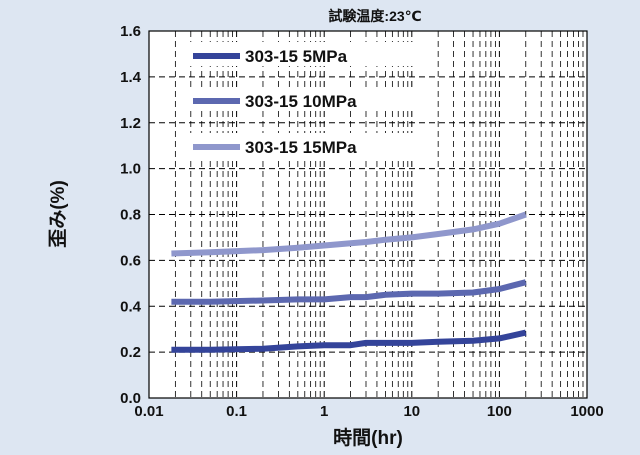 This screenshot has height=455, width=640. What do you see at coordinates (148, 411) in the screenshot?
I see `x-tick-label: 0.01` at bounding box center [148, 411].